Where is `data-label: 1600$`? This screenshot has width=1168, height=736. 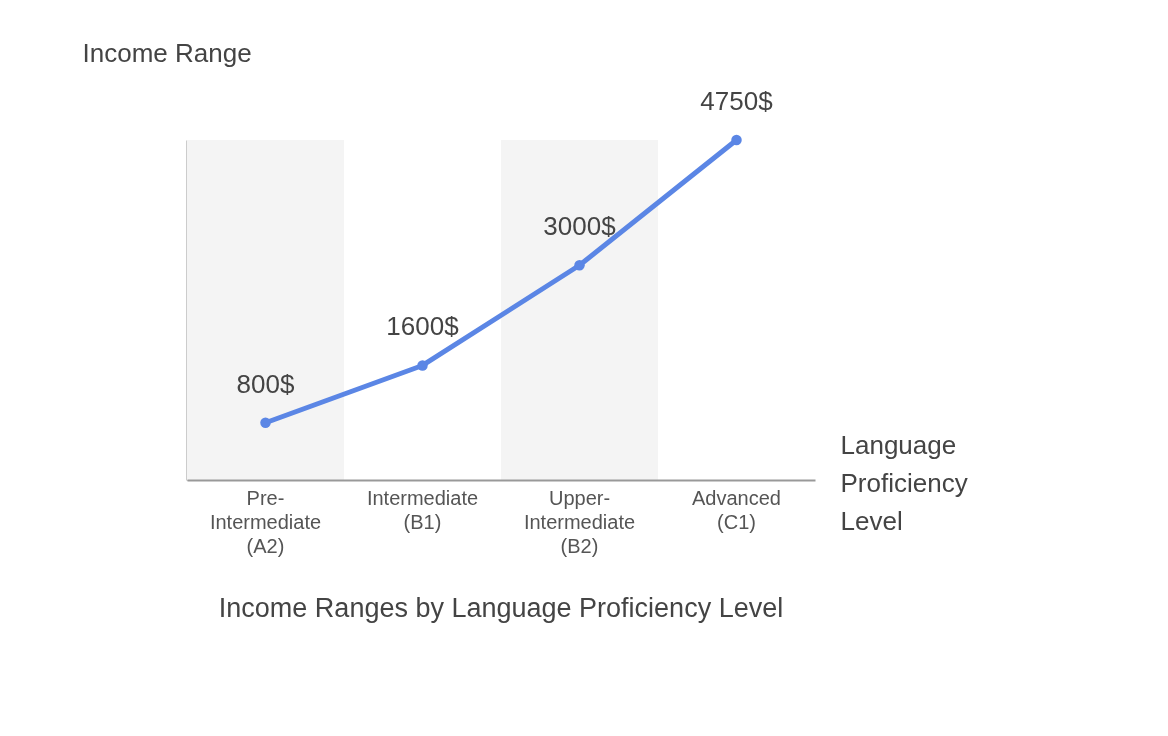 data-label: 1600$ is located at coordinates (423, 326).